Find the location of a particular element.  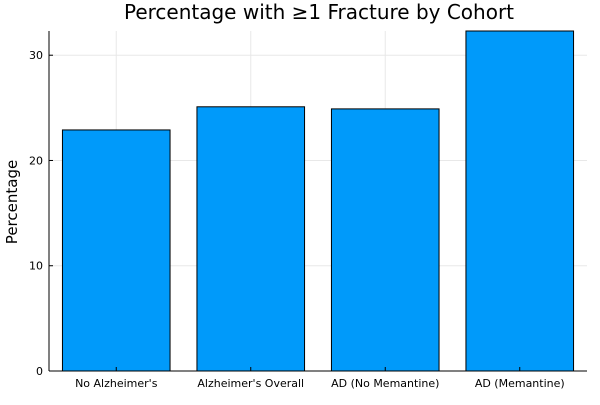

x-tick-label: AD (No Memantine) is located at coordinates (385, 383).